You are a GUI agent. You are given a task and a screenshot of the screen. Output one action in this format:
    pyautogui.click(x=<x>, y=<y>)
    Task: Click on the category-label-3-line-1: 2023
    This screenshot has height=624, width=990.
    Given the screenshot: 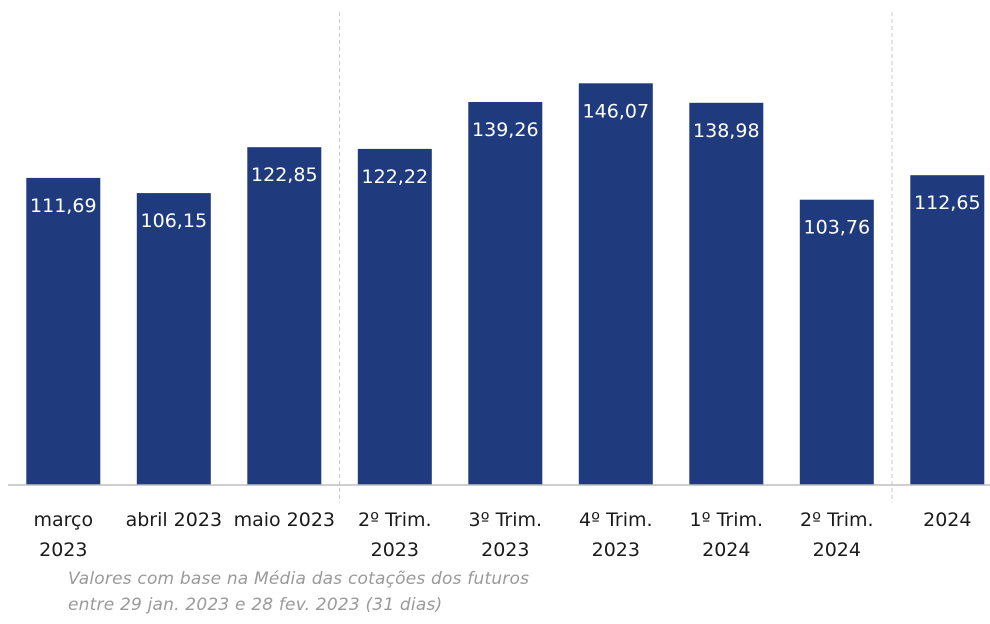 What is the action you would take?
    pyautogui.click(x=395, y=550)
    